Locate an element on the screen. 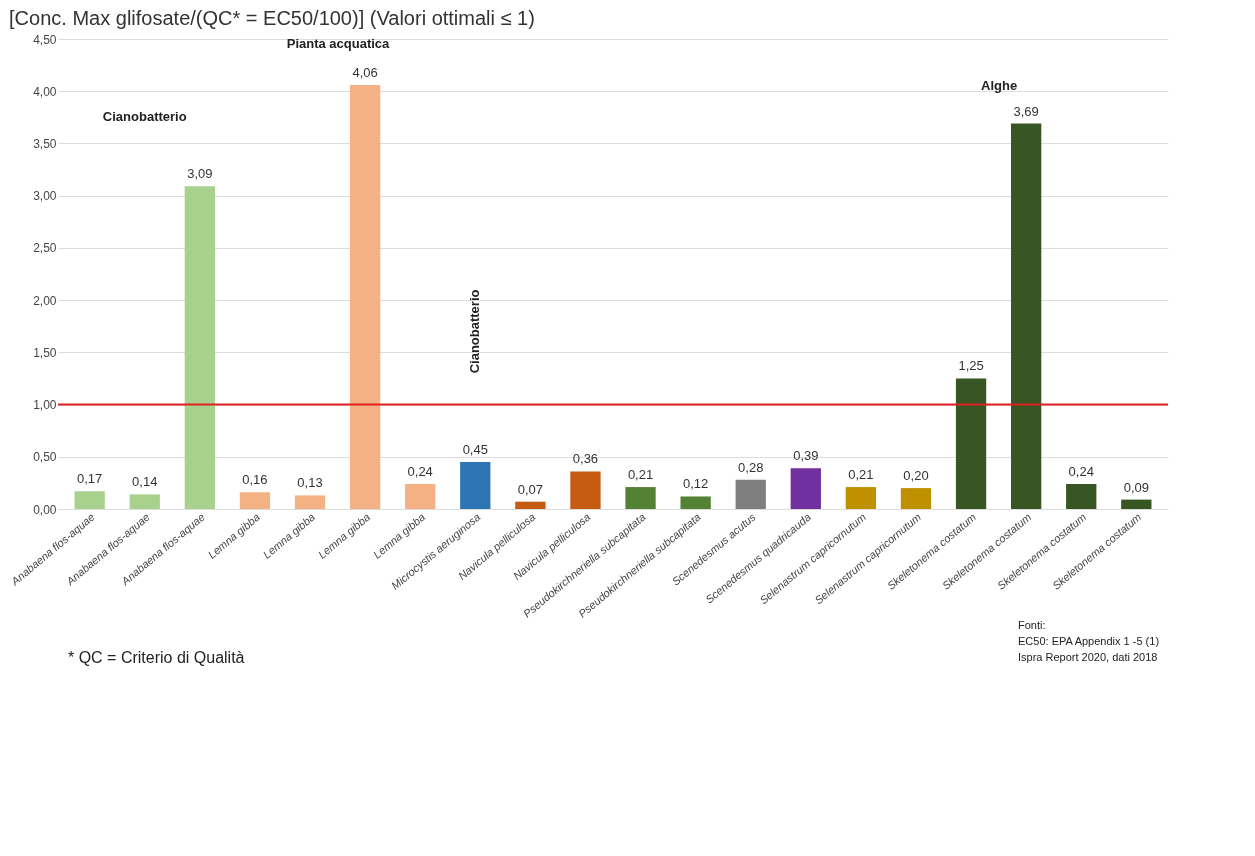 This screenshot has height=856, width=1255. data-label: 0,17 is located at coordinates (90, 479).